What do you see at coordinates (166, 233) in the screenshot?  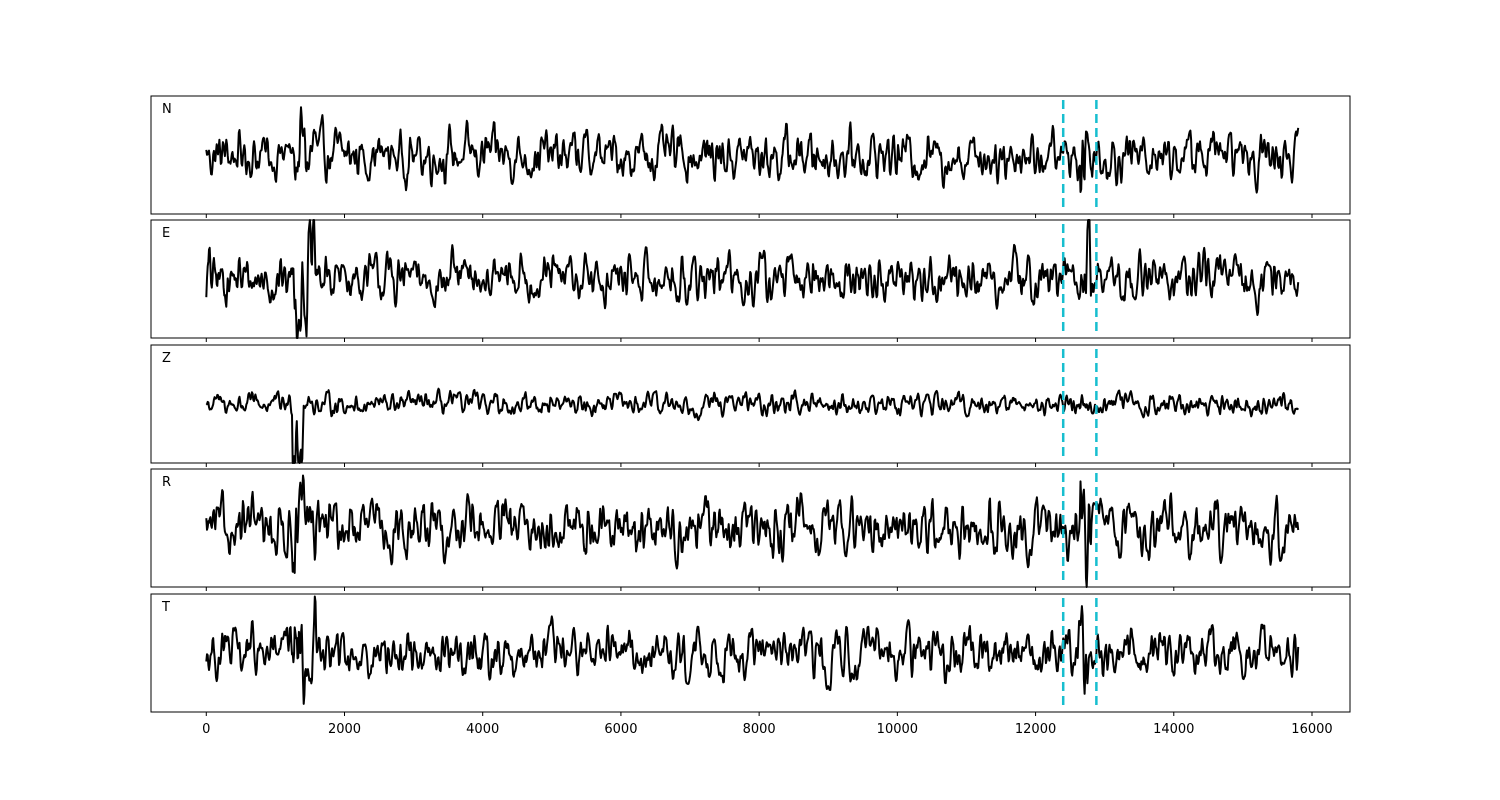 I see `panel-label-e: E` at bounding box center [166, 233].